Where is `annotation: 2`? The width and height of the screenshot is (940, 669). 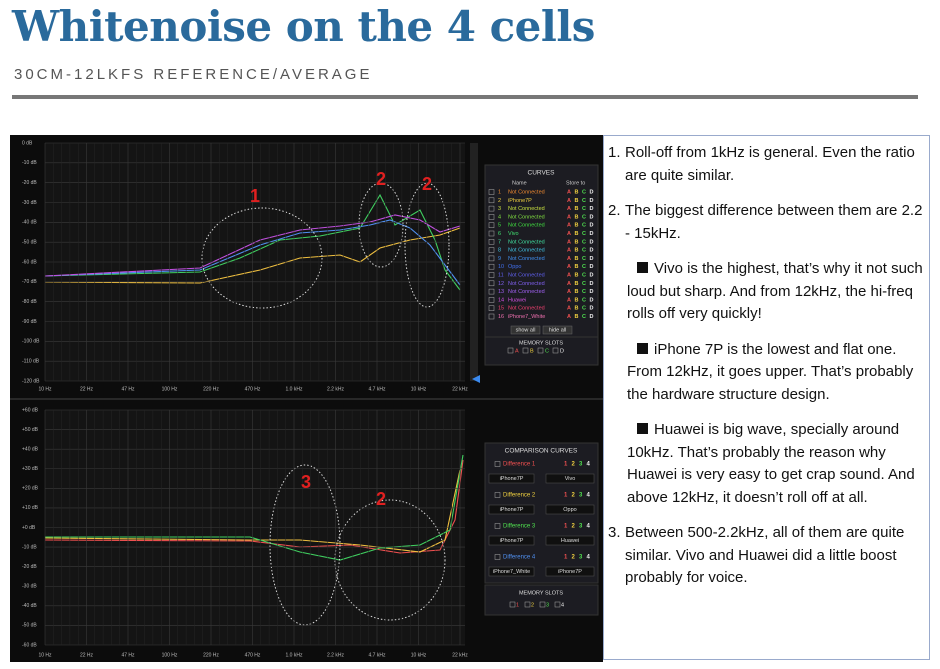
annotation: 2 is located at coordinates (381, 499).